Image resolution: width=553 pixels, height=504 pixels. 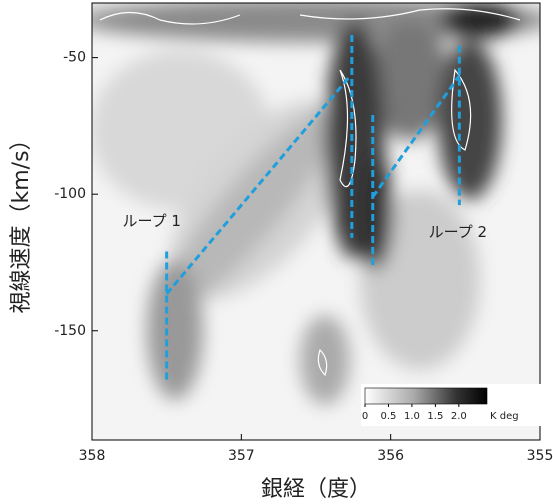 I want to click on x-tick-label: 357, so click(x=241, y=456).